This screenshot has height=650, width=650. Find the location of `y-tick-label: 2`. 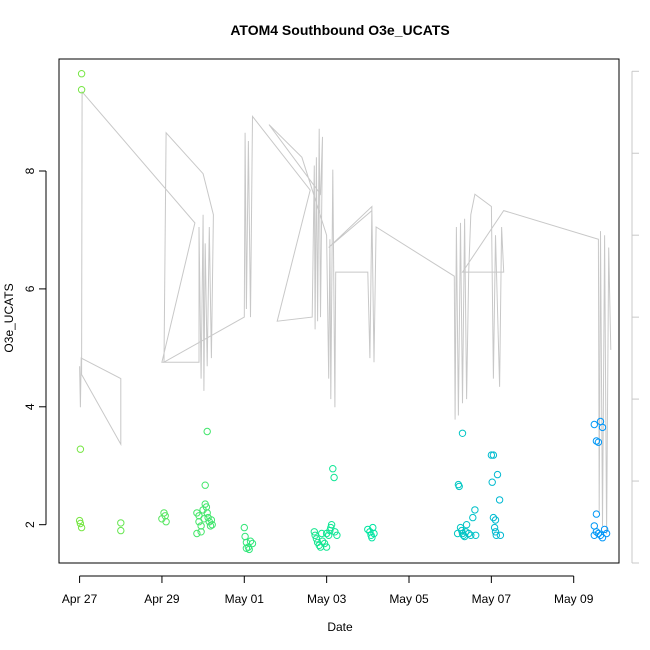

y-tick-label: 2 is located at coordinates (30, 524).